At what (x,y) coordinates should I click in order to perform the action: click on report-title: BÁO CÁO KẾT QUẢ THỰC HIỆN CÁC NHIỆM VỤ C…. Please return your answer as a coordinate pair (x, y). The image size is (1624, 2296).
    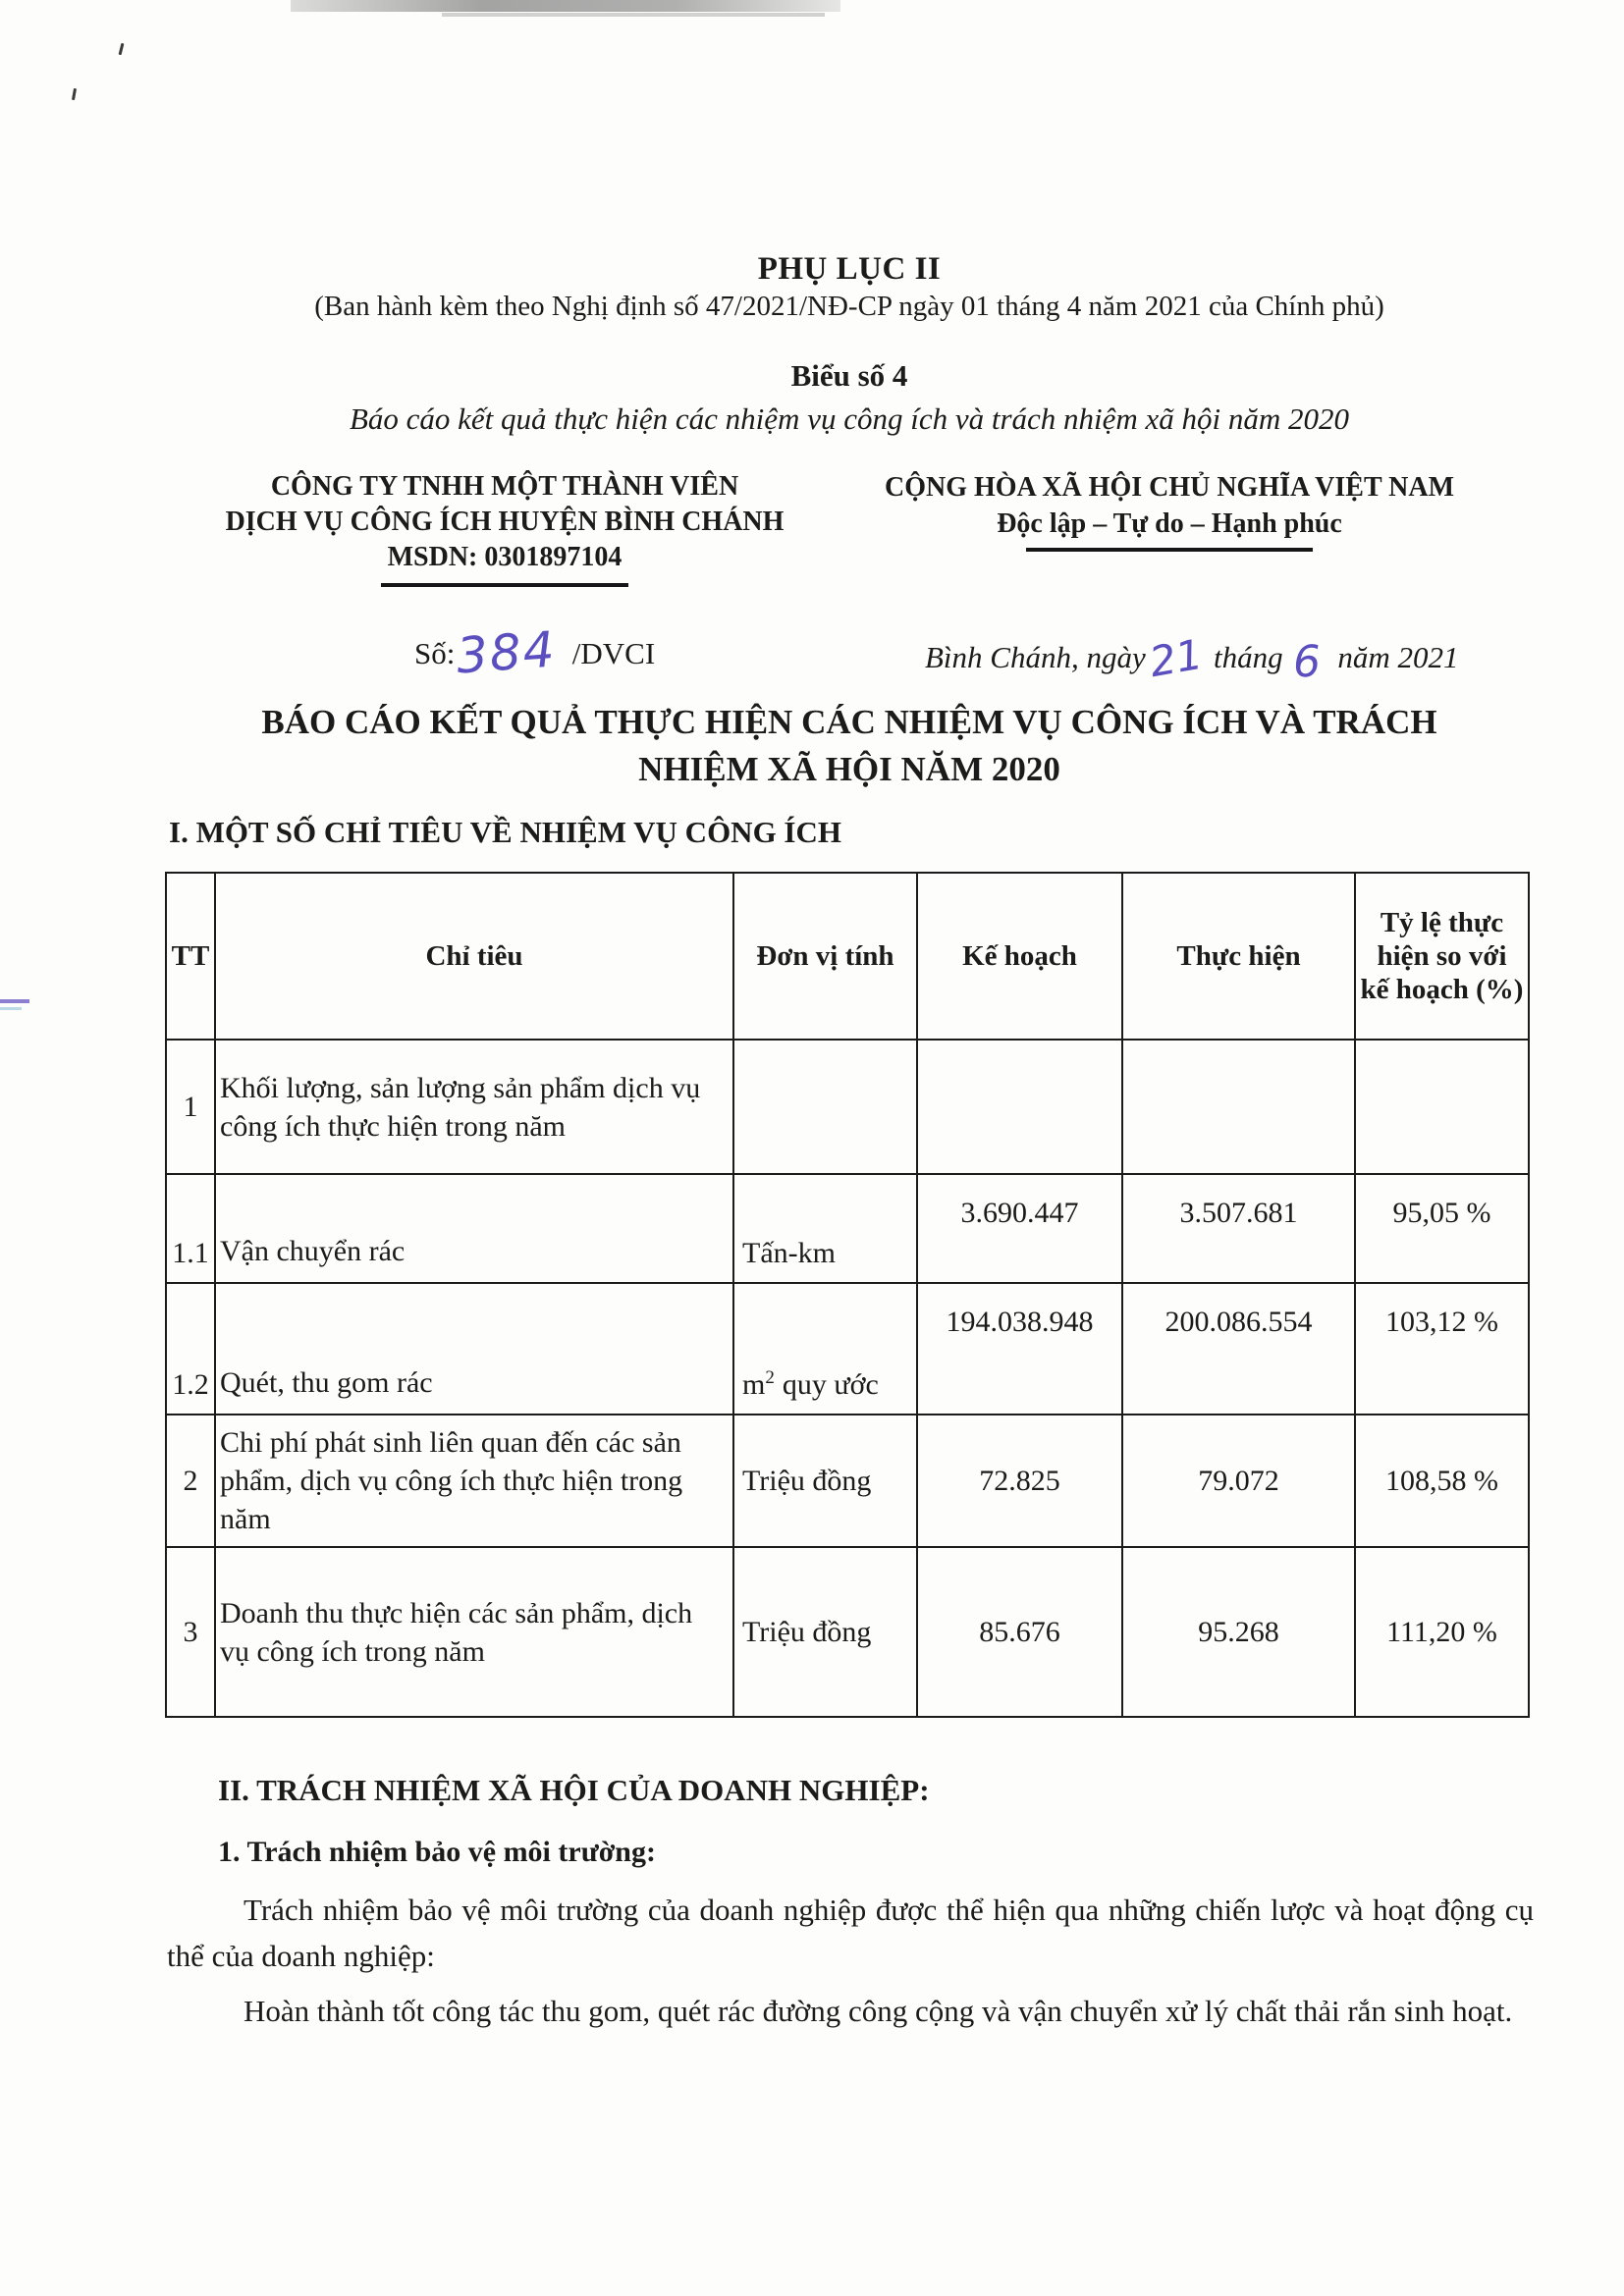
    Looking at the image, I should click on (849, 746).